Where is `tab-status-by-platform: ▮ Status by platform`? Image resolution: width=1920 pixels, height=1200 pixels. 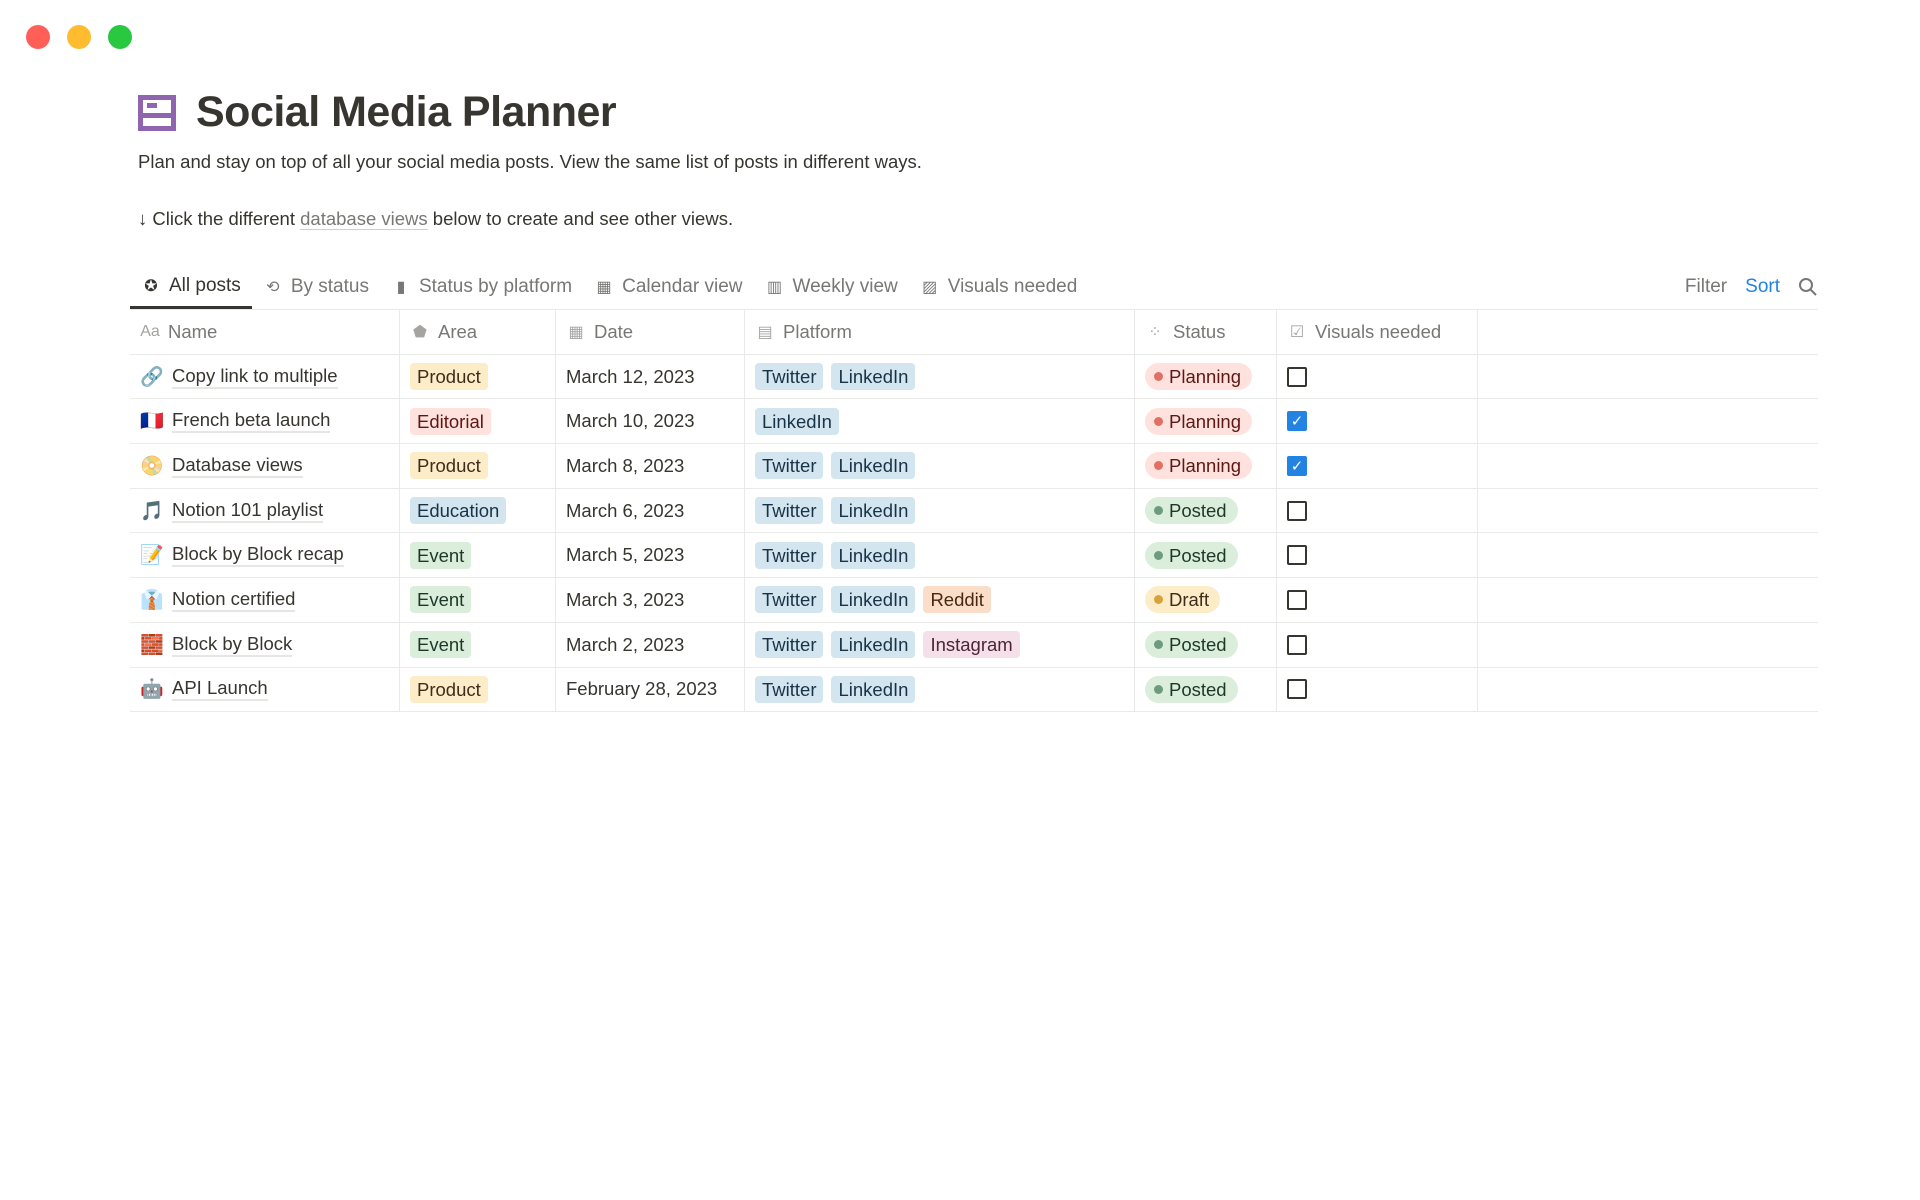
tab-status-by-platform: ▮ Status by platform is located at coordinates (481, 287).